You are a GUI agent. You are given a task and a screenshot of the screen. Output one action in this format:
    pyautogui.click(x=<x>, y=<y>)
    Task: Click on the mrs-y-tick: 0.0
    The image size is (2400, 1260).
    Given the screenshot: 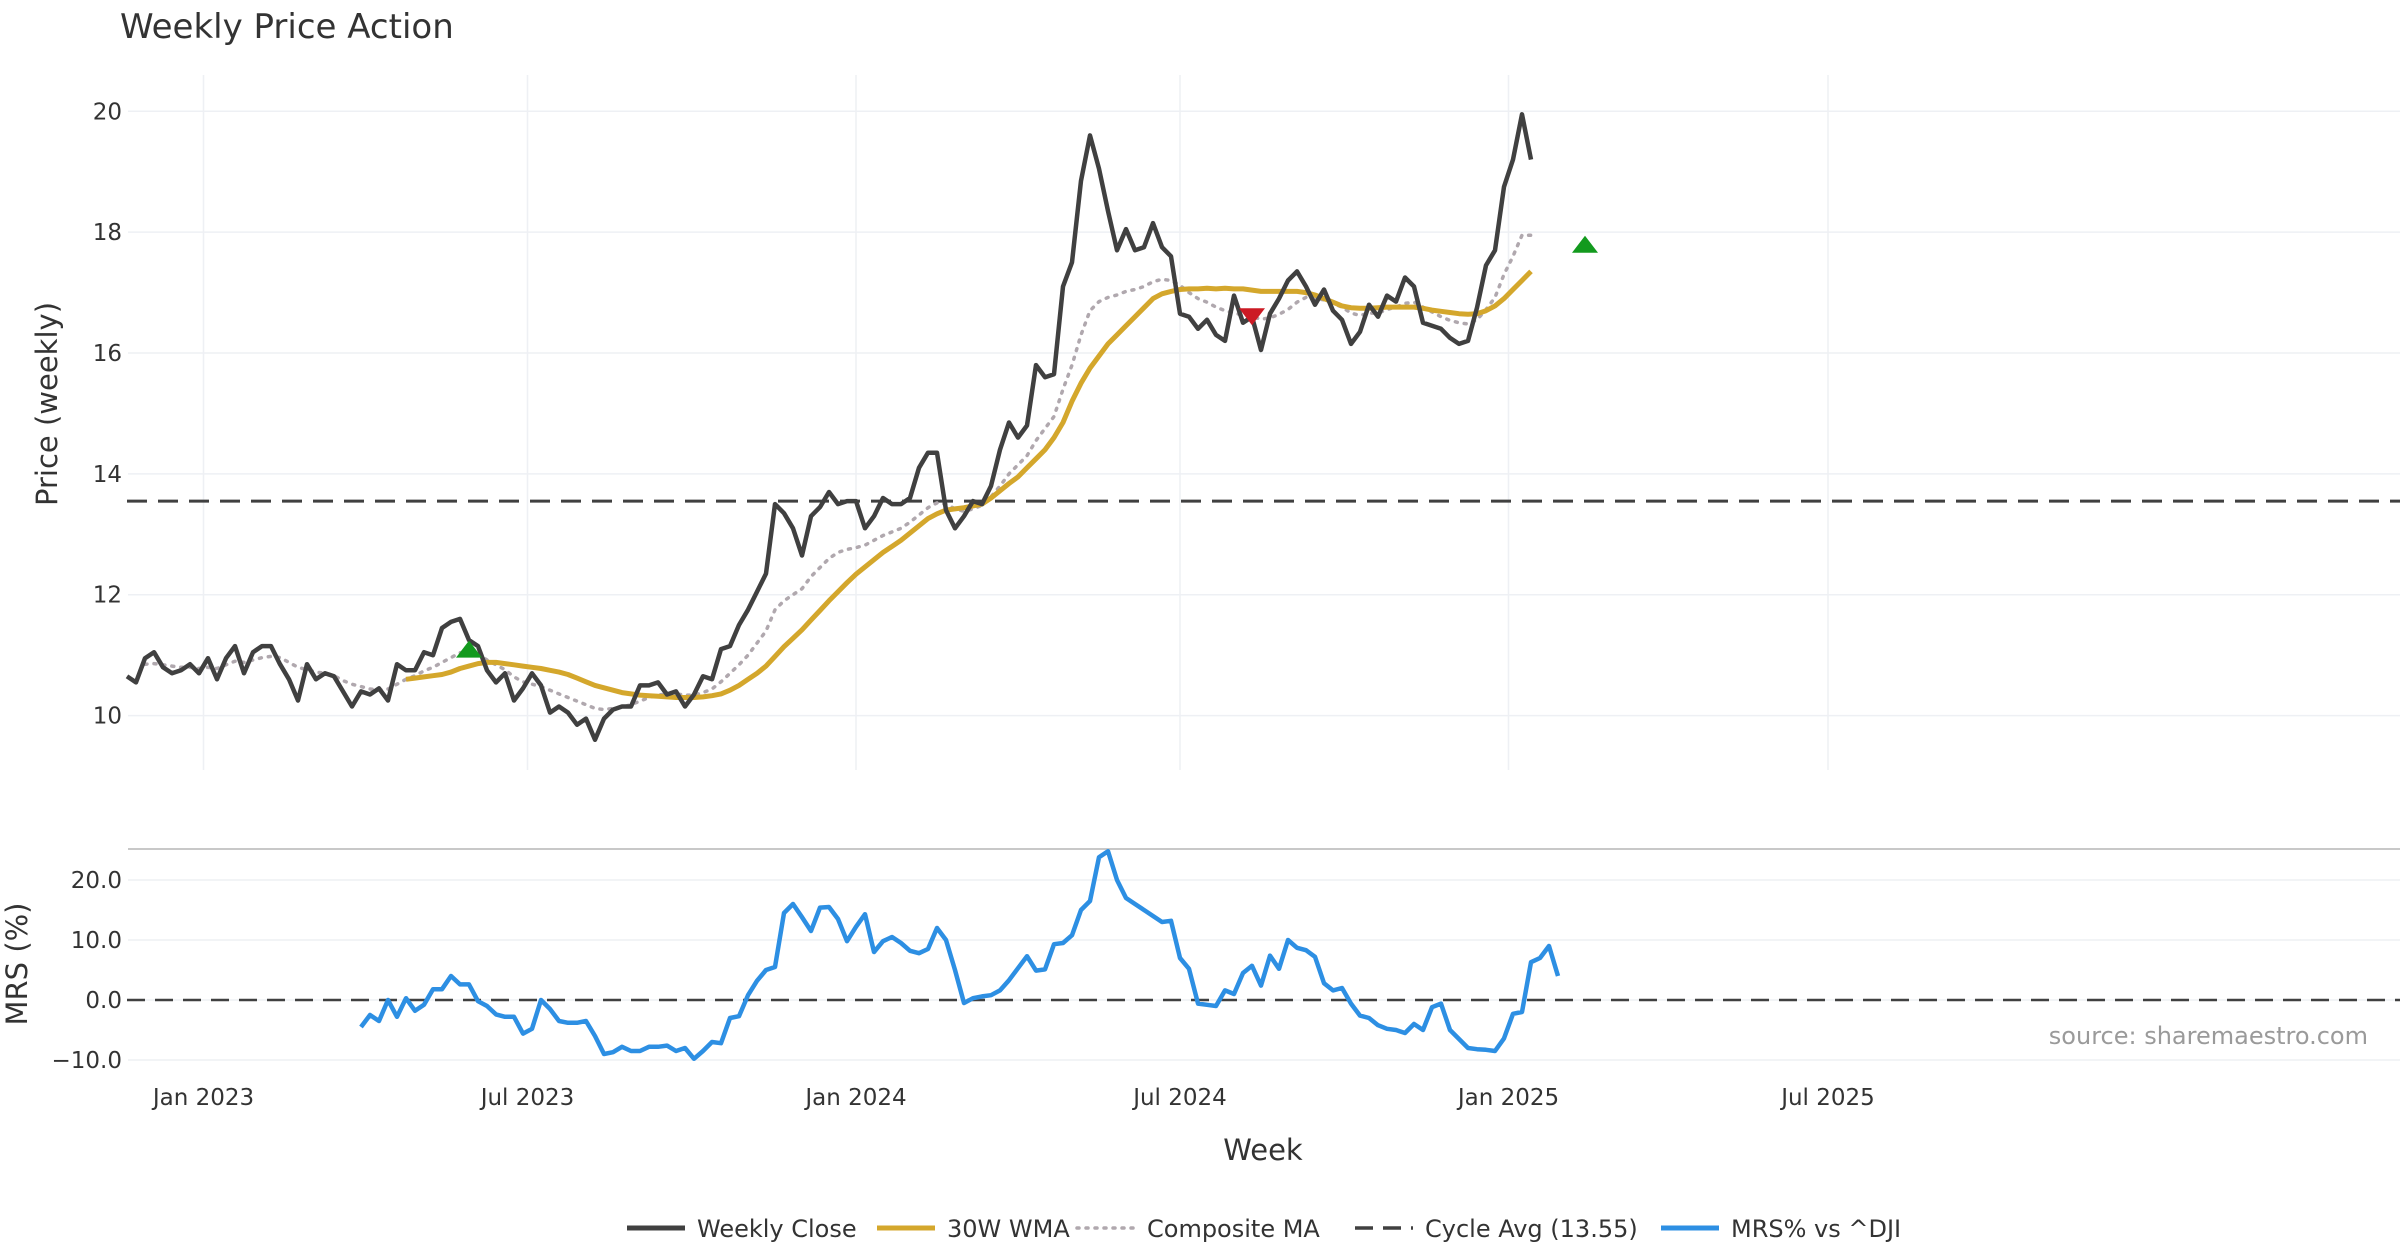 What is the action you would take?
    pyautogui.click(x=103, y=1001)
    